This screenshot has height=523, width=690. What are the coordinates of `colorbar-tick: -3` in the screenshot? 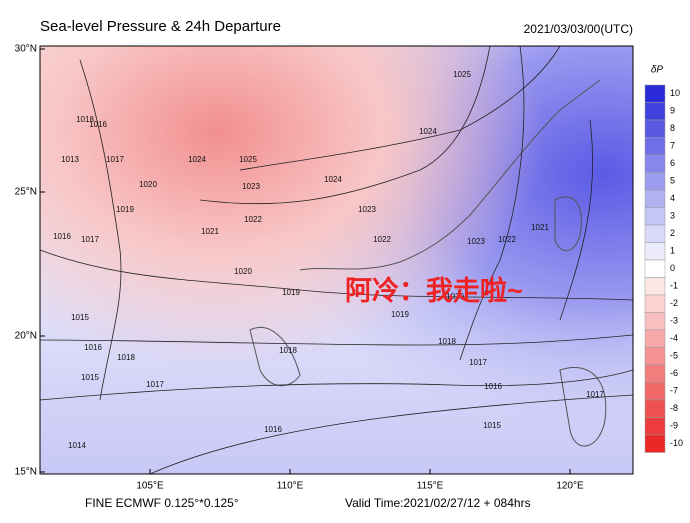 It's located at (674, 321).